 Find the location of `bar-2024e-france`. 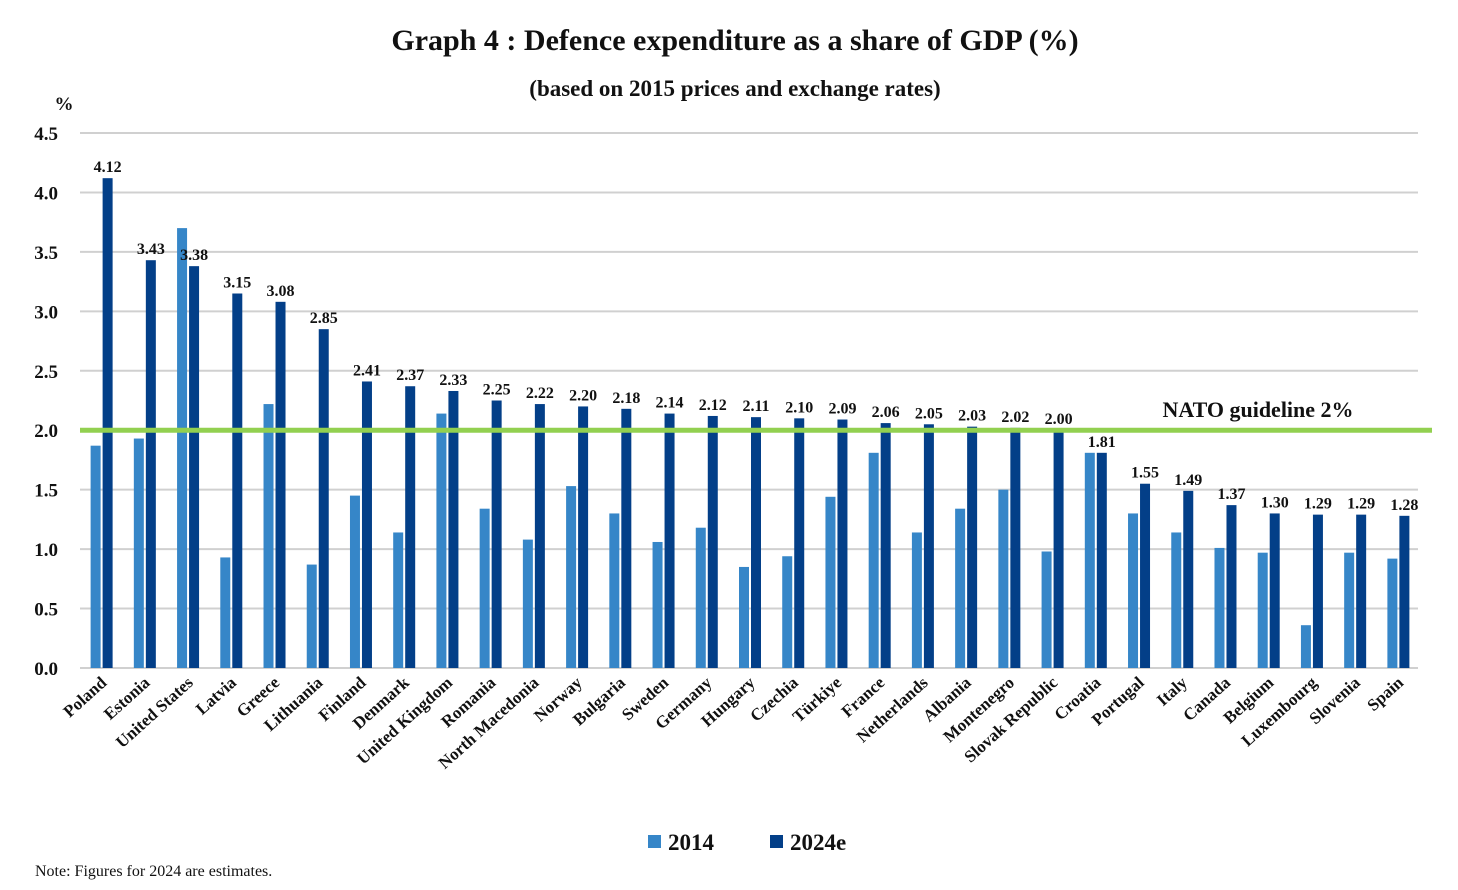

bar-2024e-france is located at coordinates (885, 545).